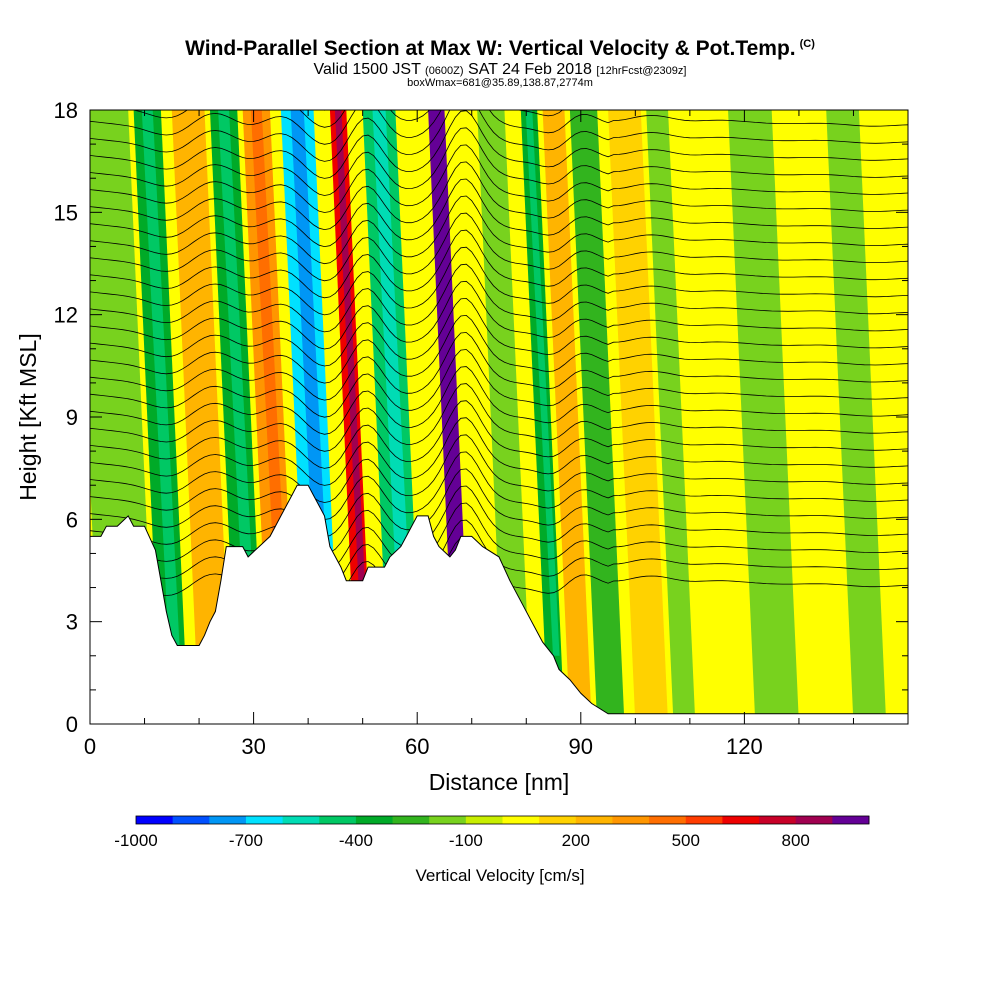  What do you see at coordinates (686, 840) in the screenshot?
I see `colorbar-tick-label: 500` at bounding box center [686, 840].